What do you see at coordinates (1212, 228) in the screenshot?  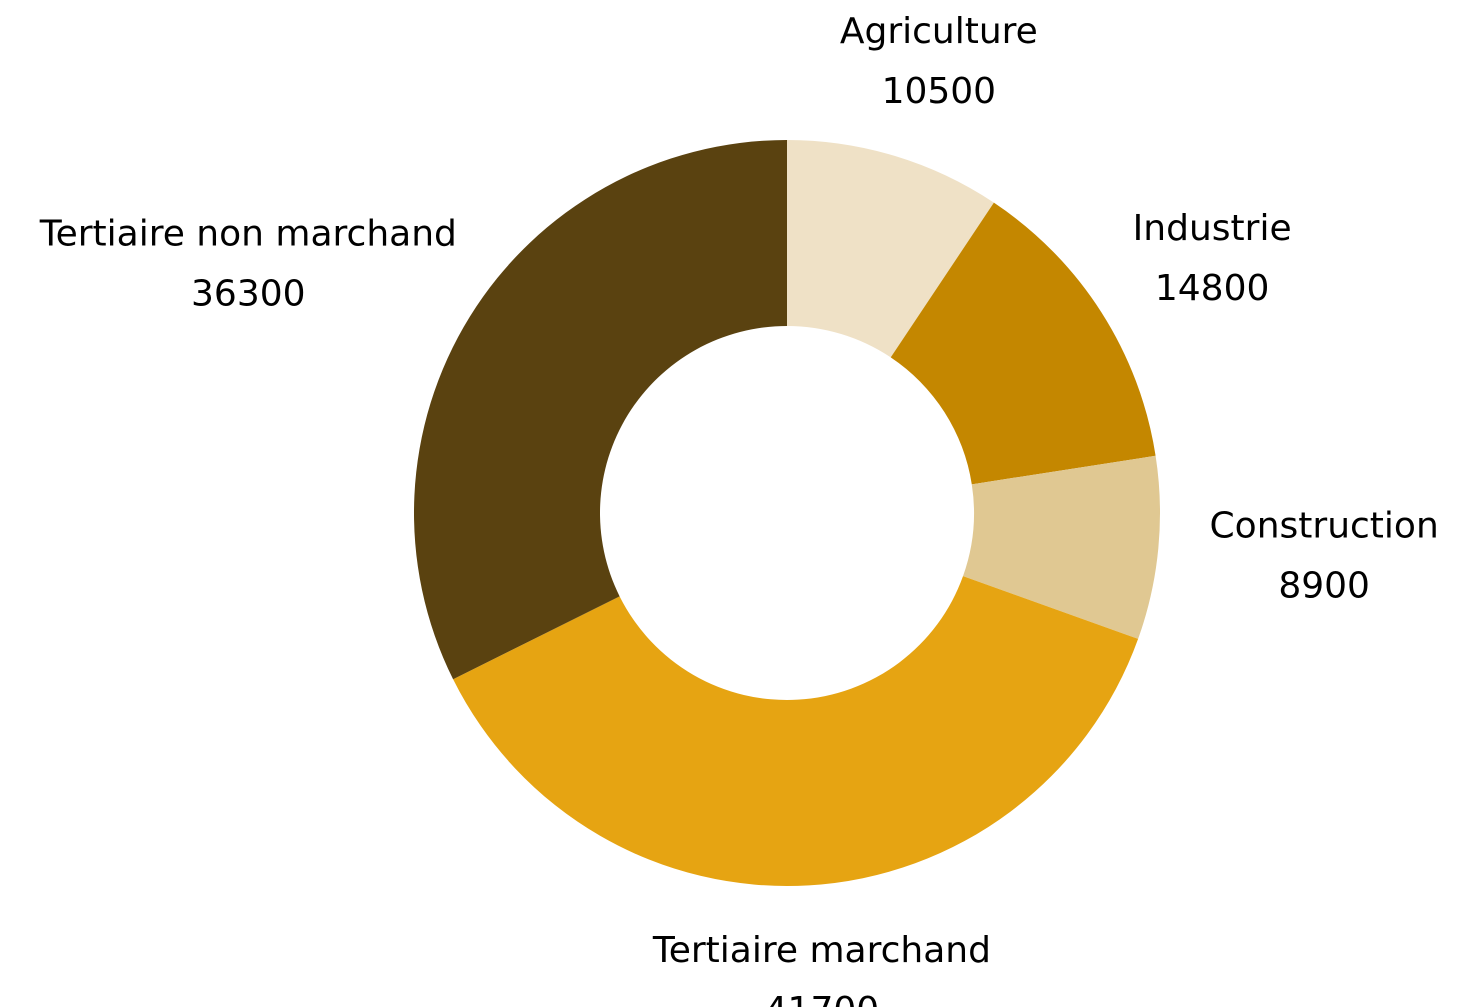 I see `slice-label: Industrie` at bounding box center [1212, 228].